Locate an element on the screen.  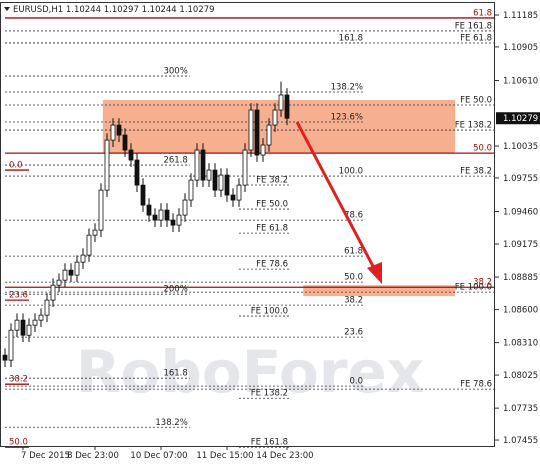
menu-icon is located at coordinates (7, 9).